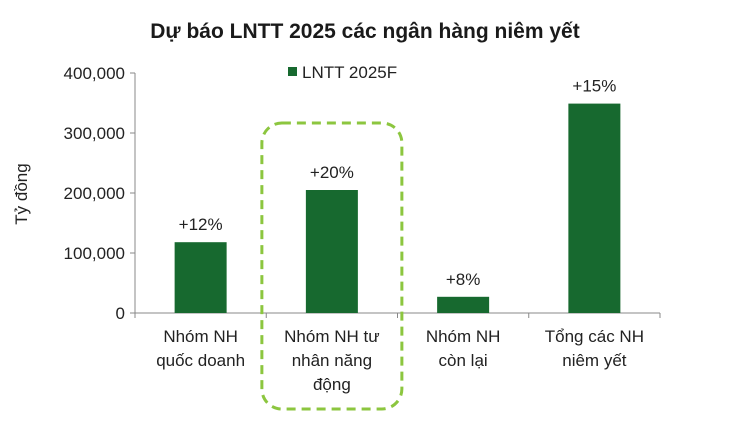 This screenshot has width=729, height=425. Describe the element at coordinates (332, 384) in the screenshot. I see `category-label: động` at that location.